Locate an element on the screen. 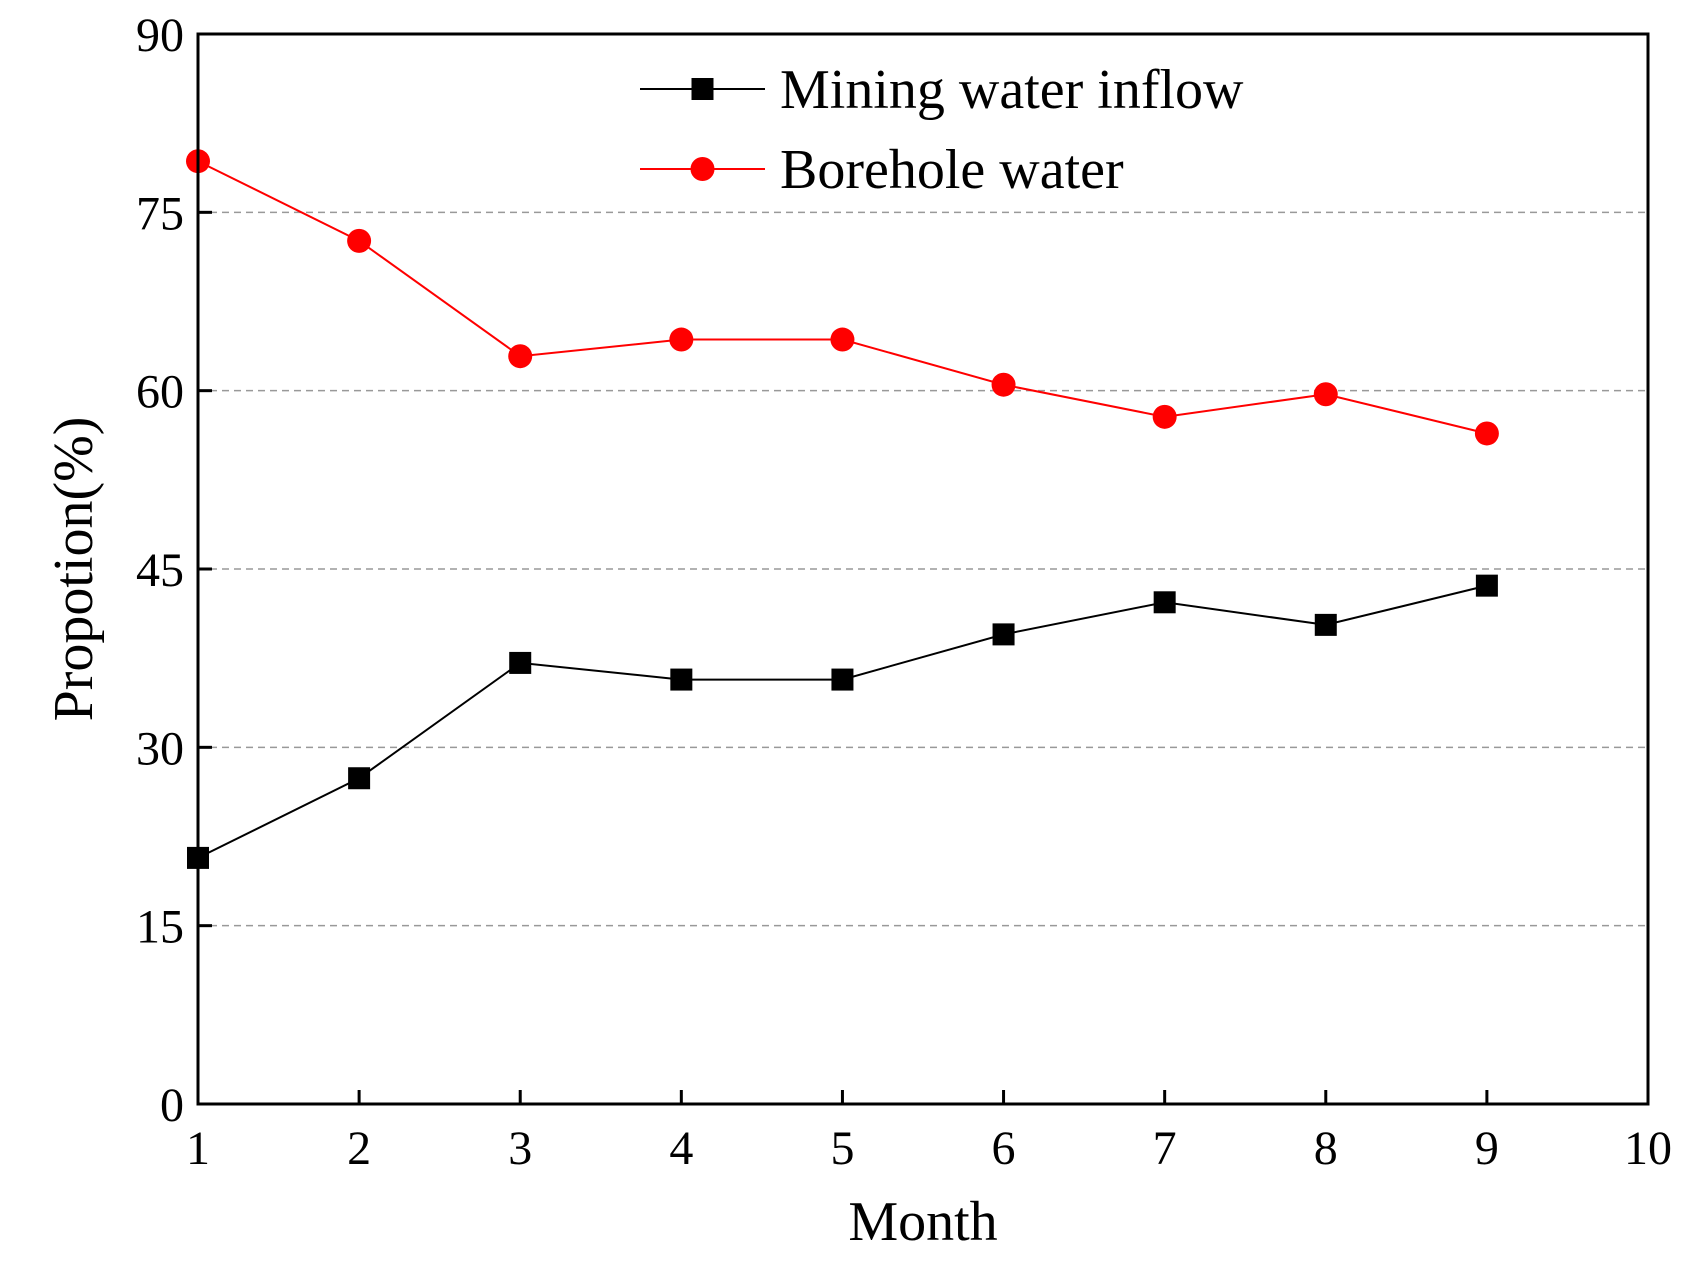 The image size is (1688, 1271). x-tick-label-1: 1 is located at coordinates (198, 1148).